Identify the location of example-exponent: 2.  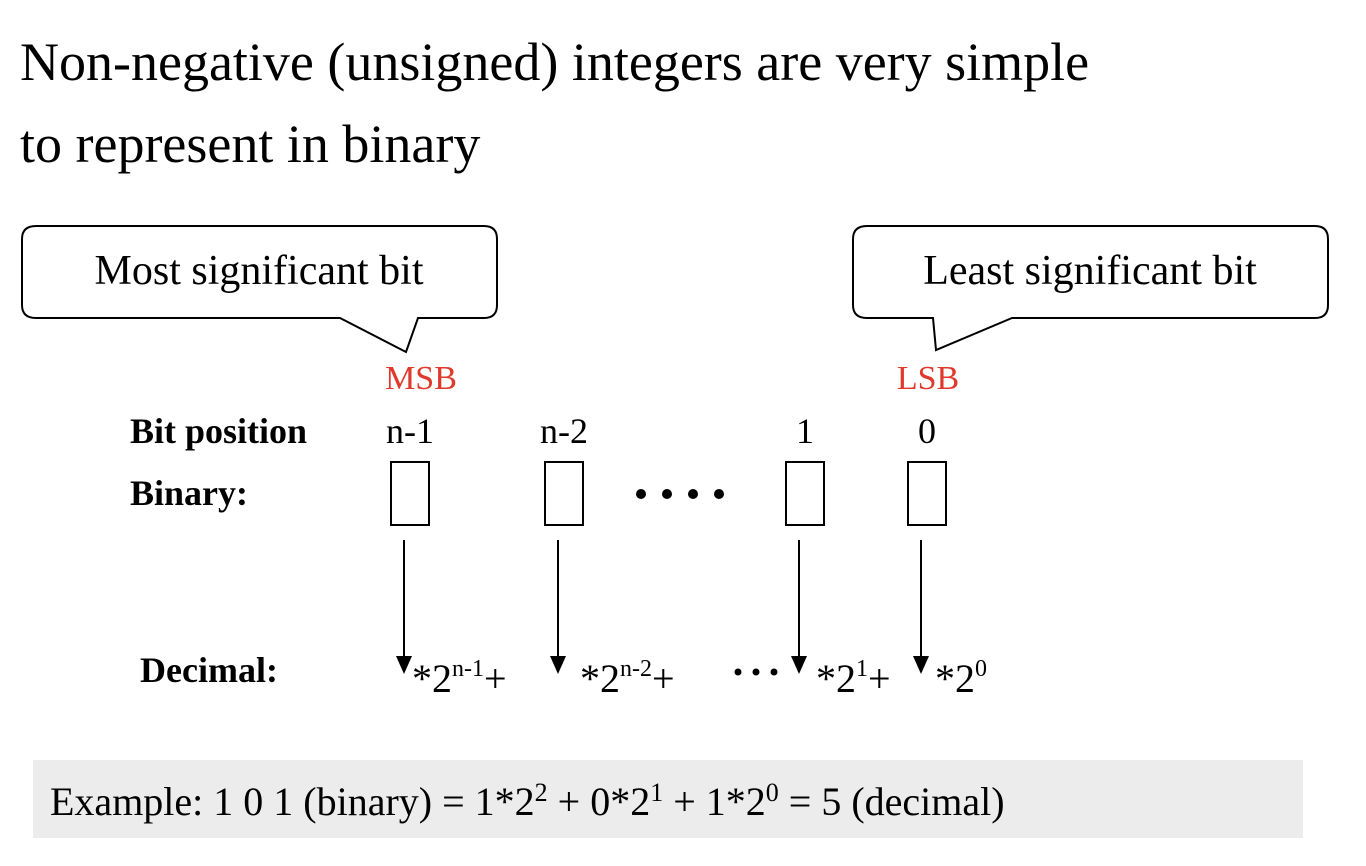
(541, 792).